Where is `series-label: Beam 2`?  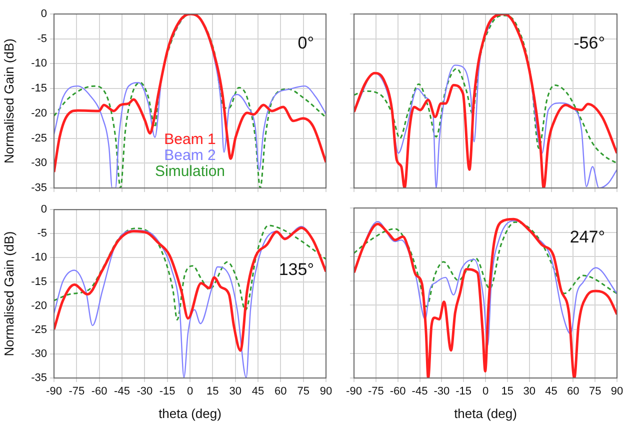 series-label: Beam 2 is located at coordinates (190, 155).